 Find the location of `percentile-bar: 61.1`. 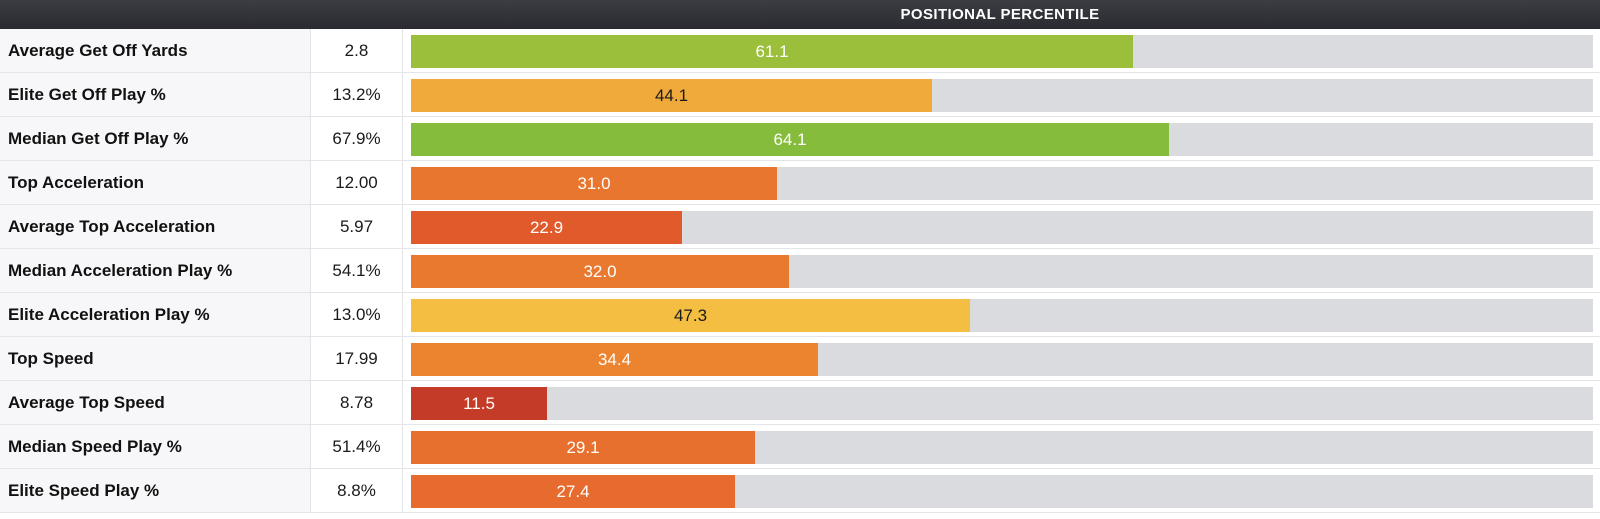

percentile-bar: 61.1 is located at coordinates (772, 51).